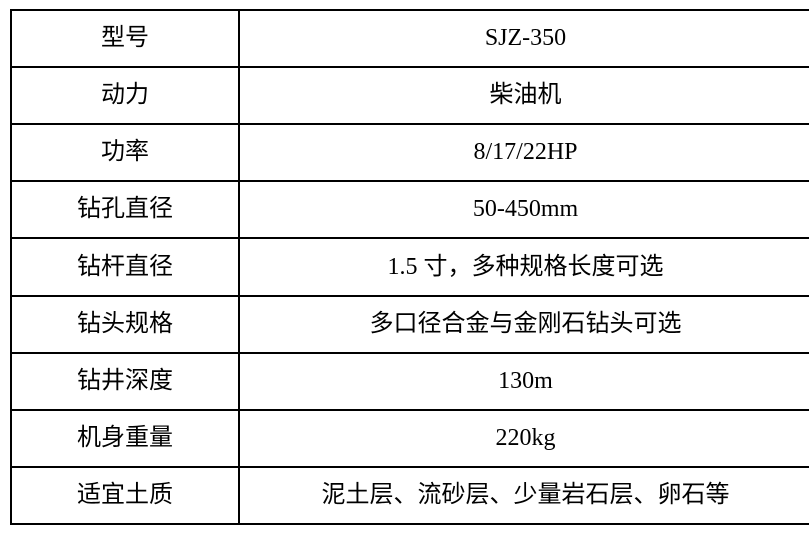  I want to click on spec-value-hole-diameter: 50-450mm, so click(523, 210).